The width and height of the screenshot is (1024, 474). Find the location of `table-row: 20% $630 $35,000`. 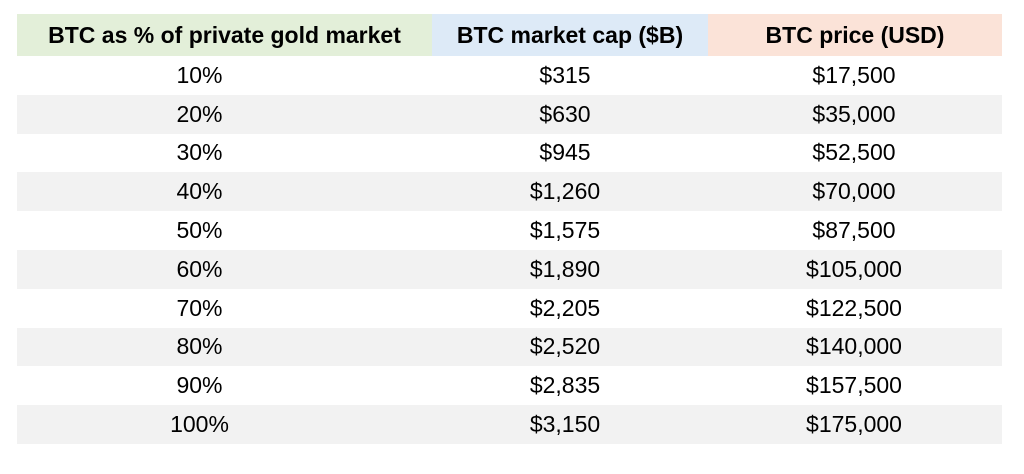

table-row: 20% $630 $35,000 is located at coordinates (509, 114).